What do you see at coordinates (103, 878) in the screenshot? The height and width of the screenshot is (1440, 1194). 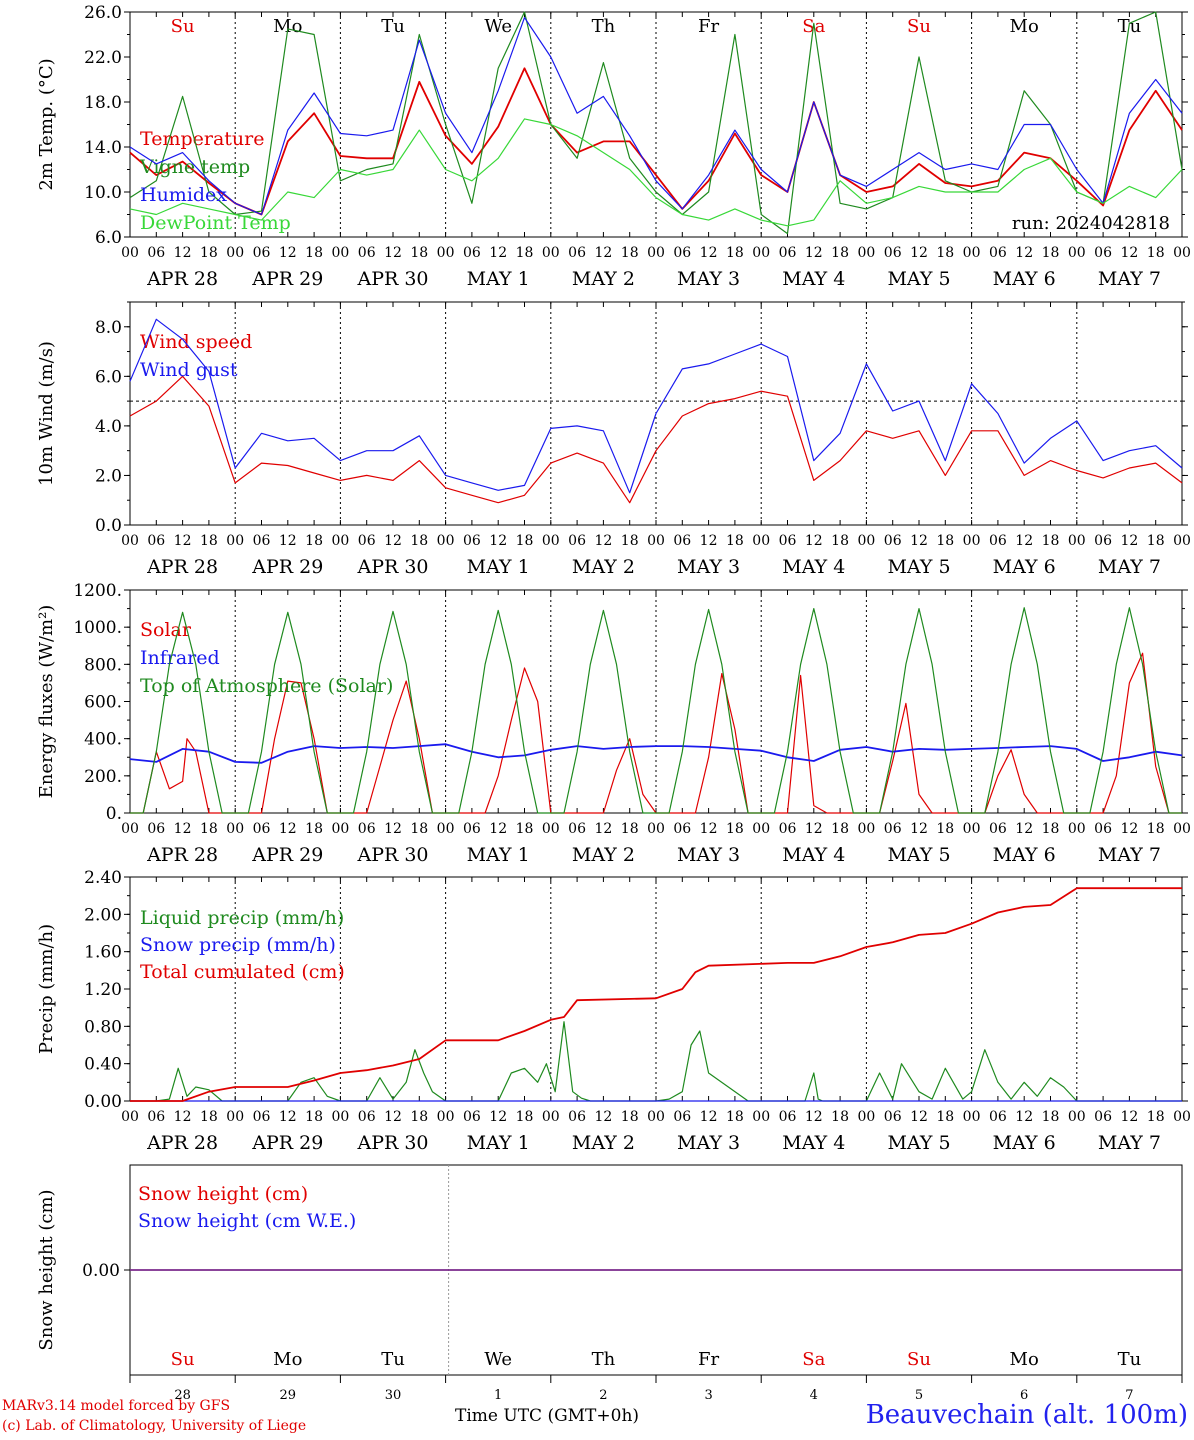 I see `y-tick-label: 2.40` at bounding box center [103, 878].